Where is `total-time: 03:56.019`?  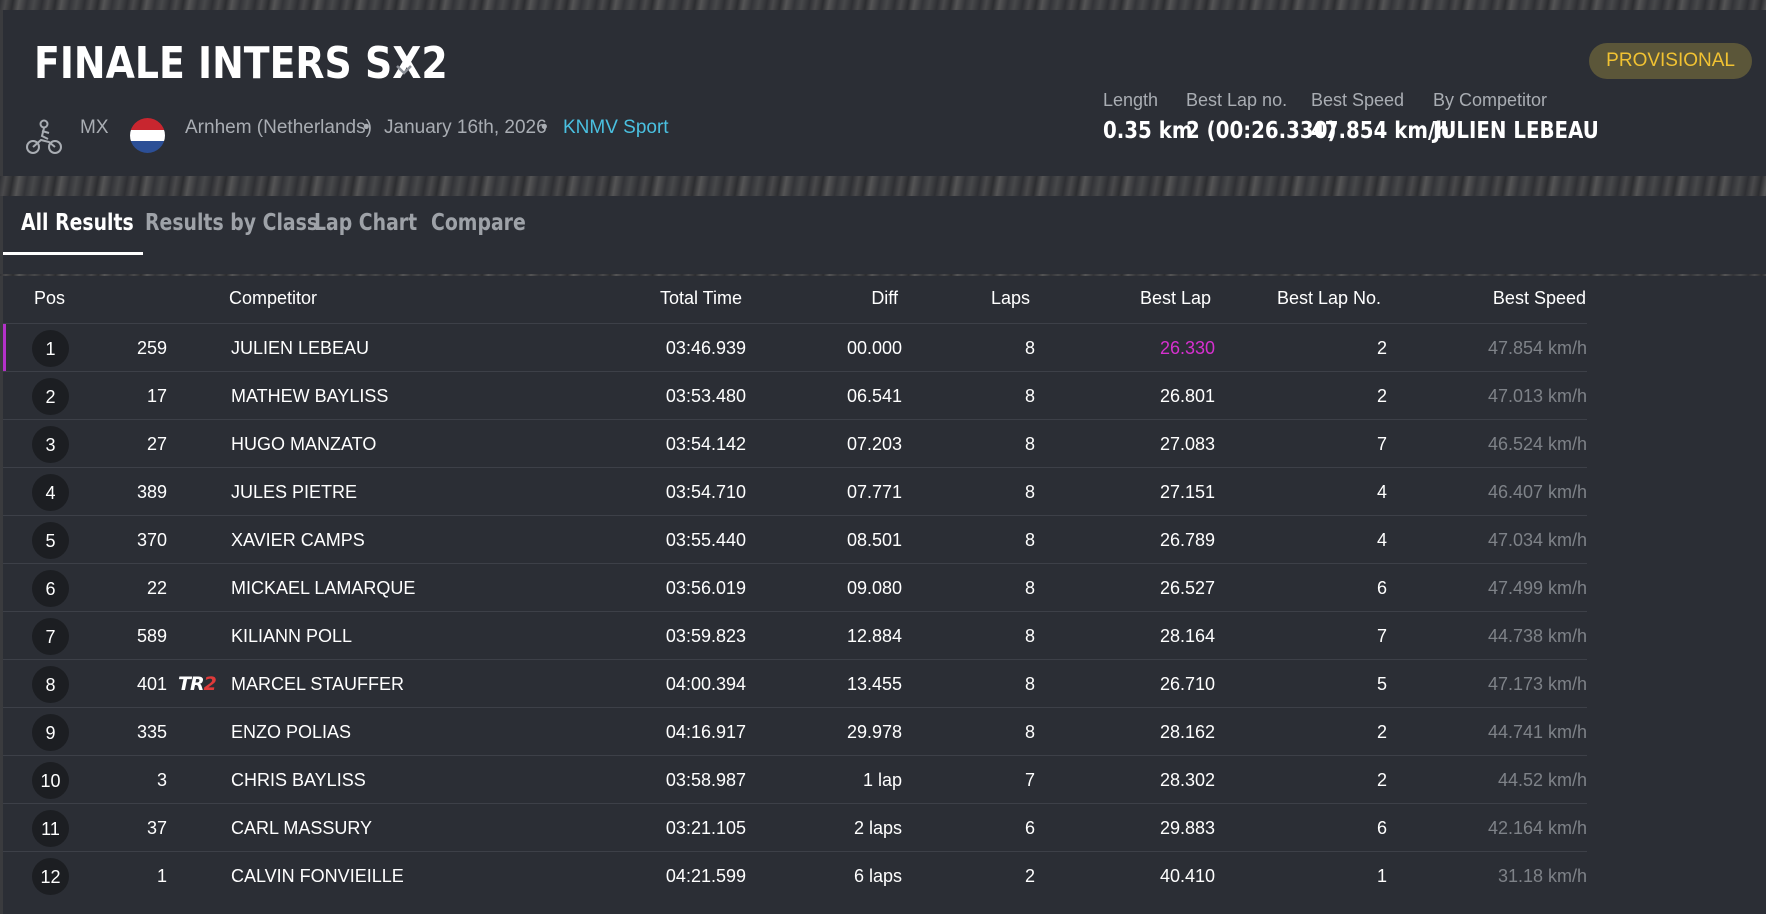 total-time: 03:56.019 is located at coordinates (705, 588).